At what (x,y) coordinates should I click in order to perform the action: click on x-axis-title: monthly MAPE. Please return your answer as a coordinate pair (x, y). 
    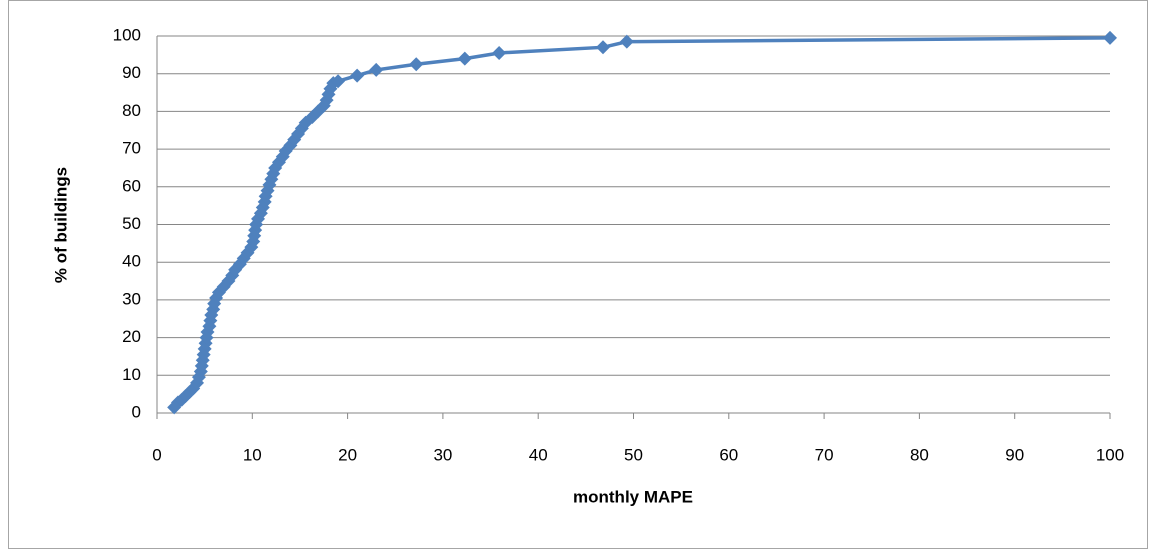
    Looking at the image, I should click on (633, 496).